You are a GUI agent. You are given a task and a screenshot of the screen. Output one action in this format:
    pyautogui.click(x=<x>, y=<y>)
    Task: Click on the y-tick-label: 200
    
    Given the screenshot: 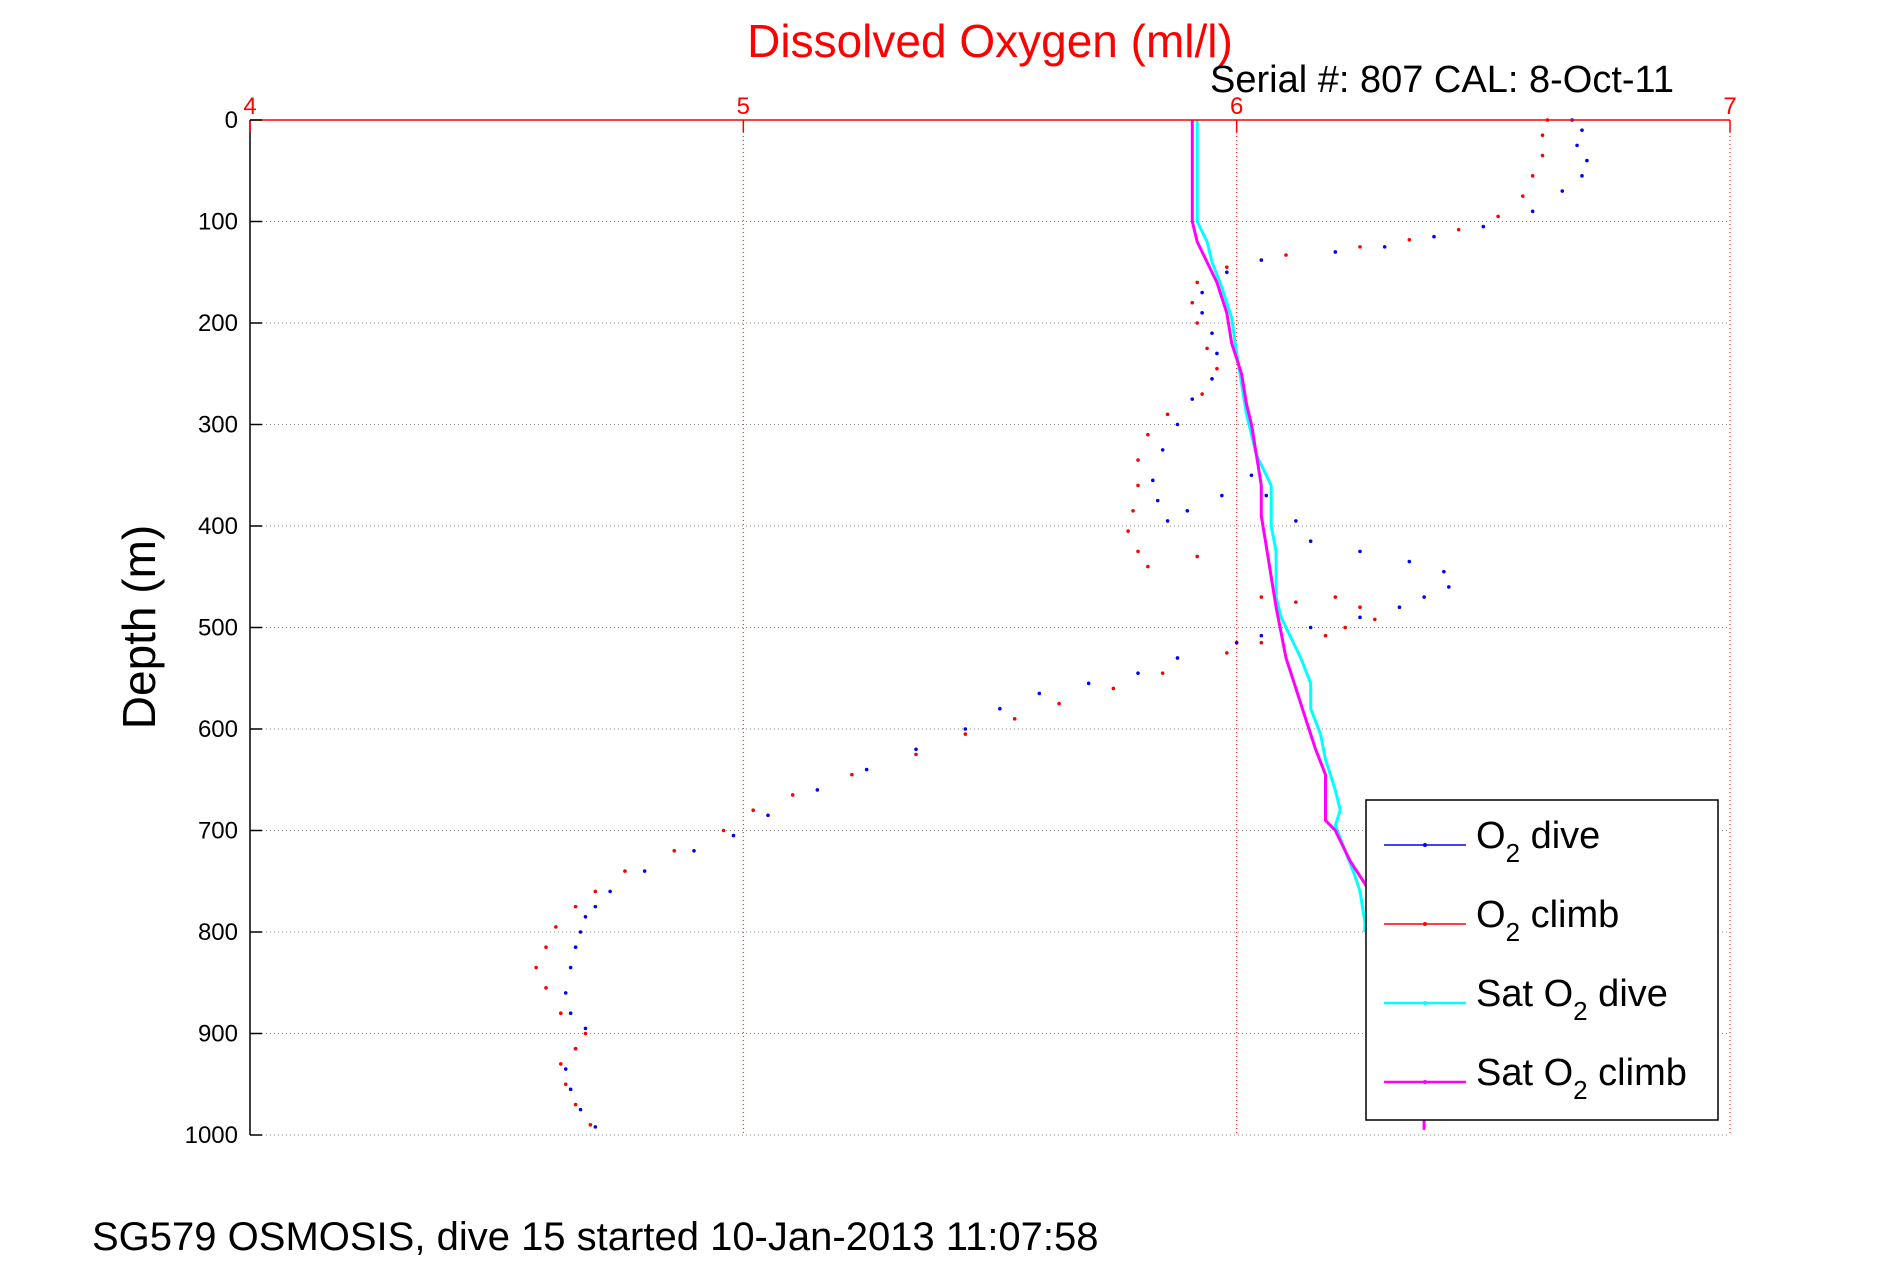 What is the action you would take?
    pyautogui.click(x=218, y=323)
    